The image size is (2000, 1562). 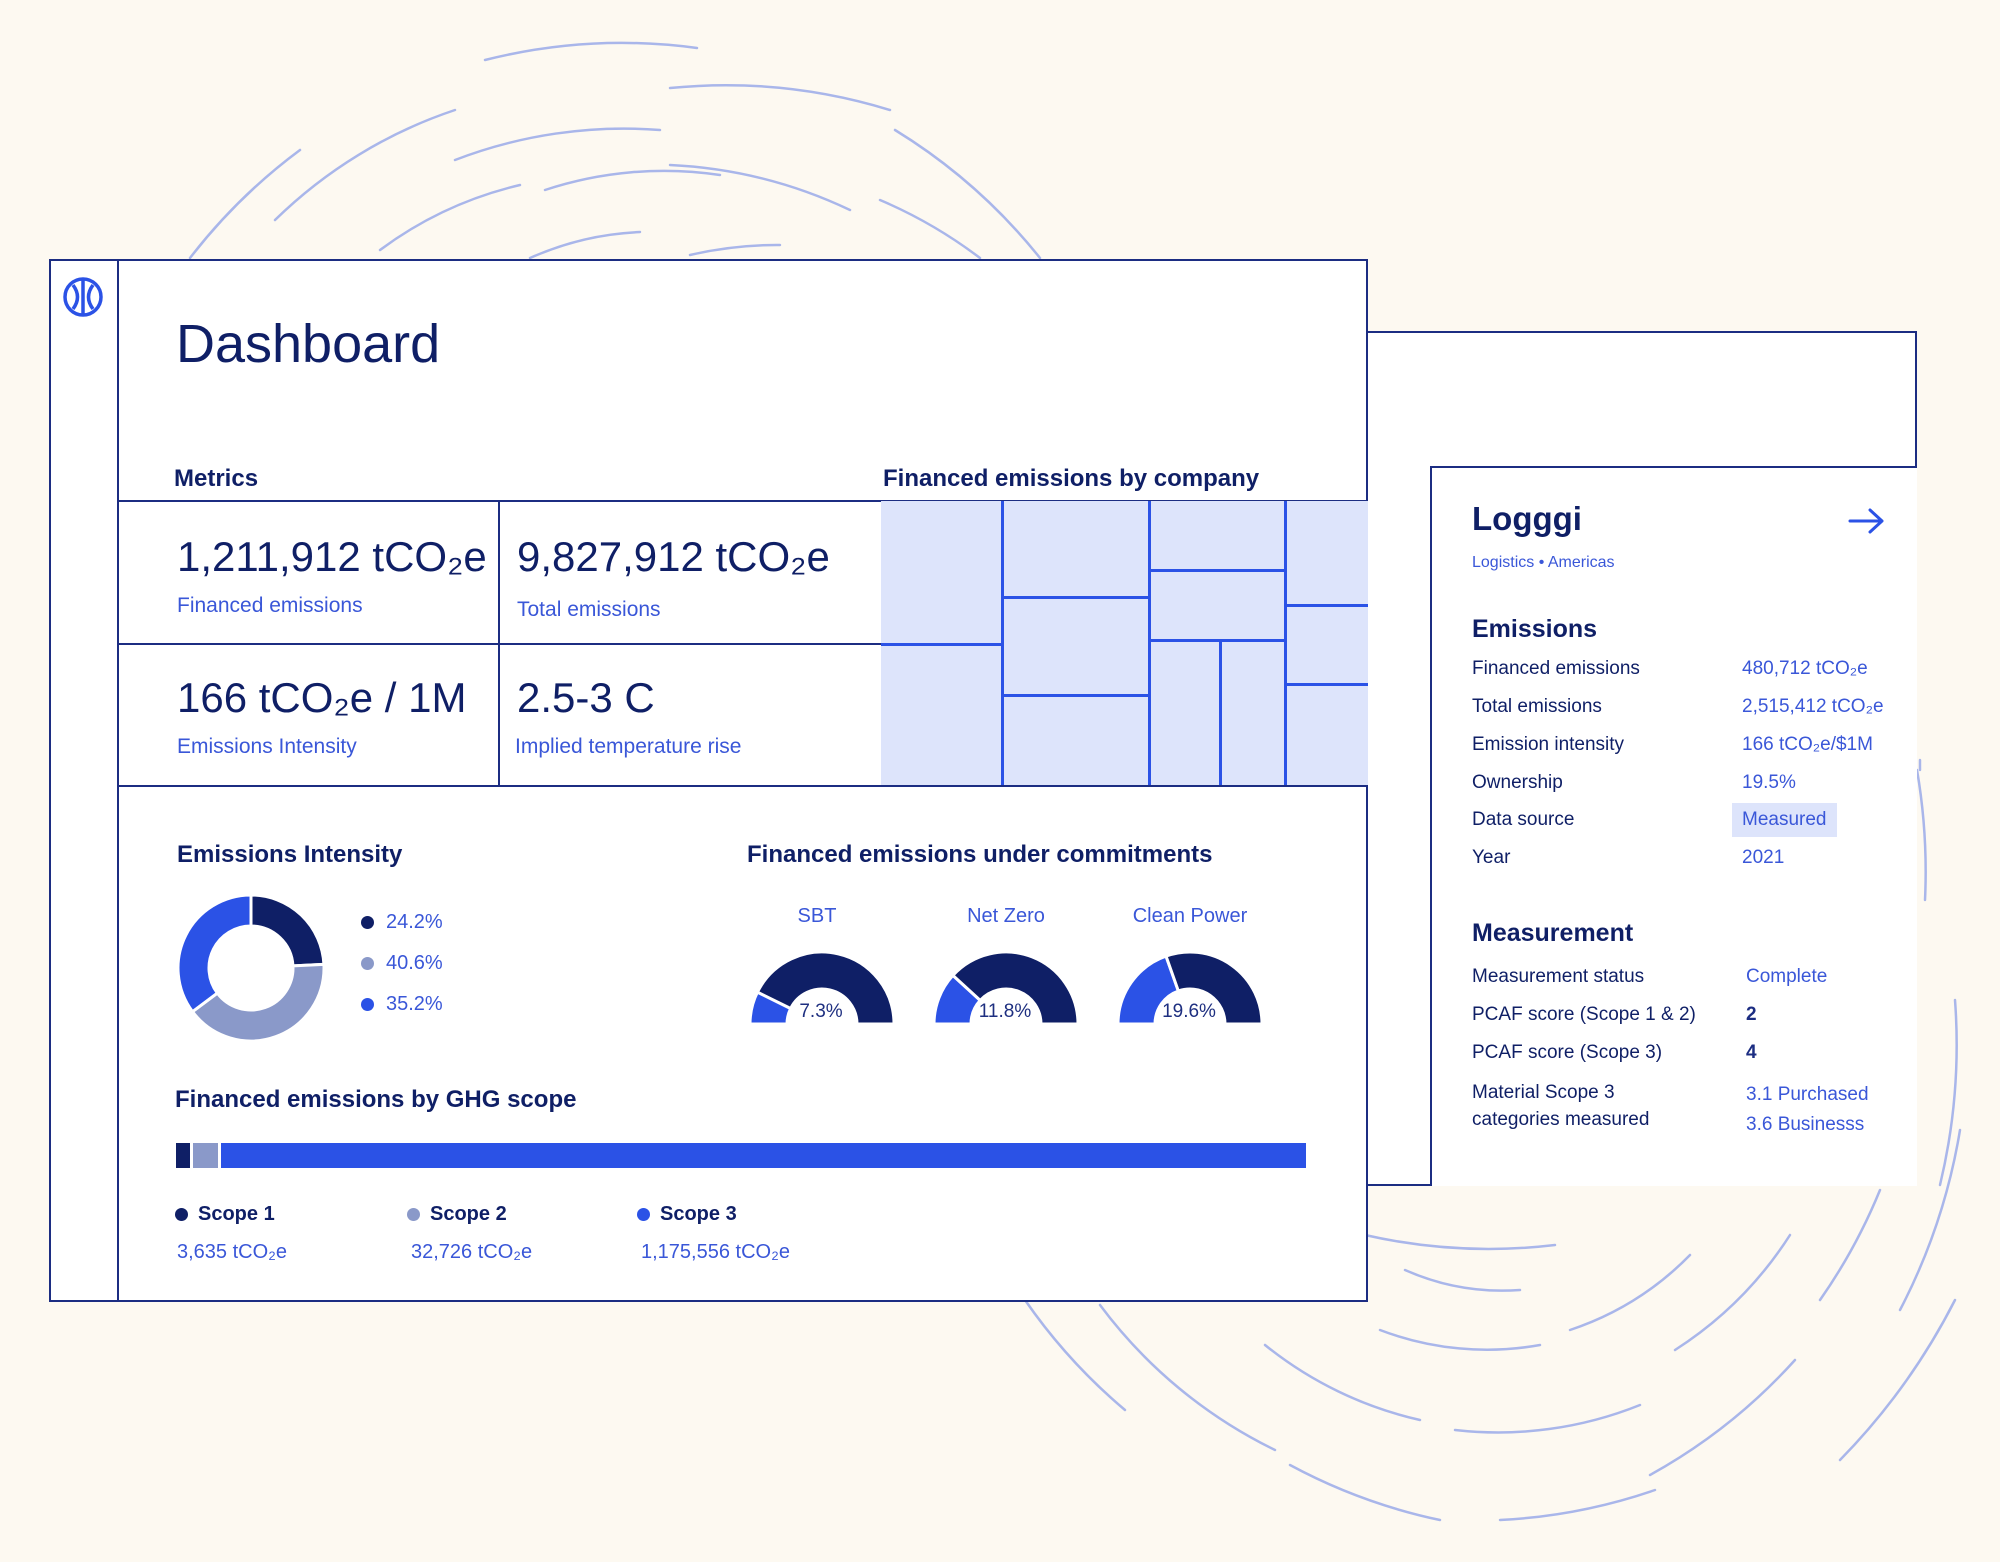 What do you see at coordinates (267, 746) in the screenshot?
I see `metric-label: Emissions Intensity` at bounding box center [267, 746].